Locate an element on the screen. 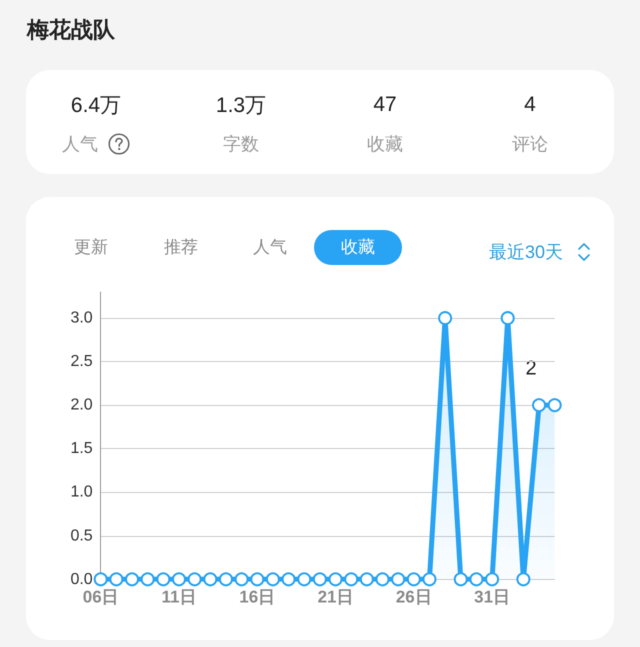 This screenshot has width=640, height=647. chart-title: 梅花战队 is located at coordinates (71, 30).